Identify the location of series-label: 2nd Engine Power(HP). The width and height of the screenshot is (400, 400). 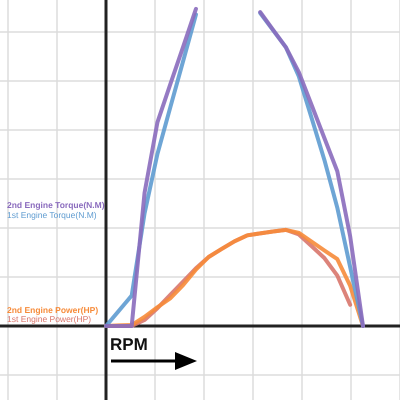
(52, 310).